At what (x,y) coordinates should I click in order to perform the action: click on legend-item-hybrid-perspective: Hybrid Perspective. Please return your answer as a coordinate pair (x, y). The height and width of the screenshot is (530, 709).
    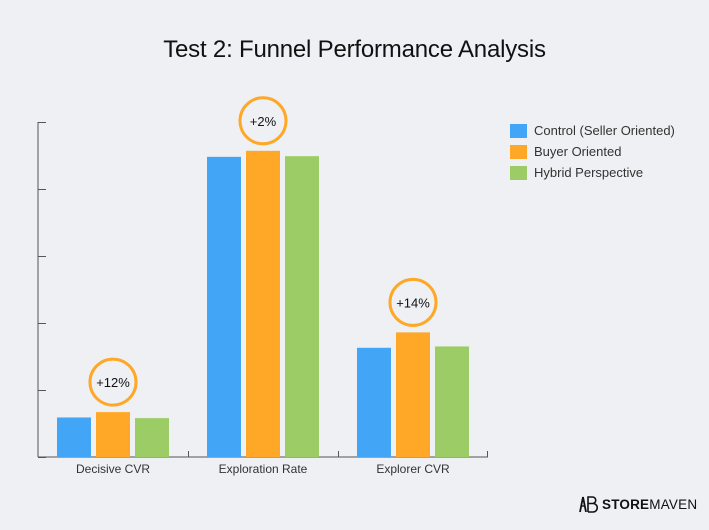
    Looking at the image, I should click on (592, 172).